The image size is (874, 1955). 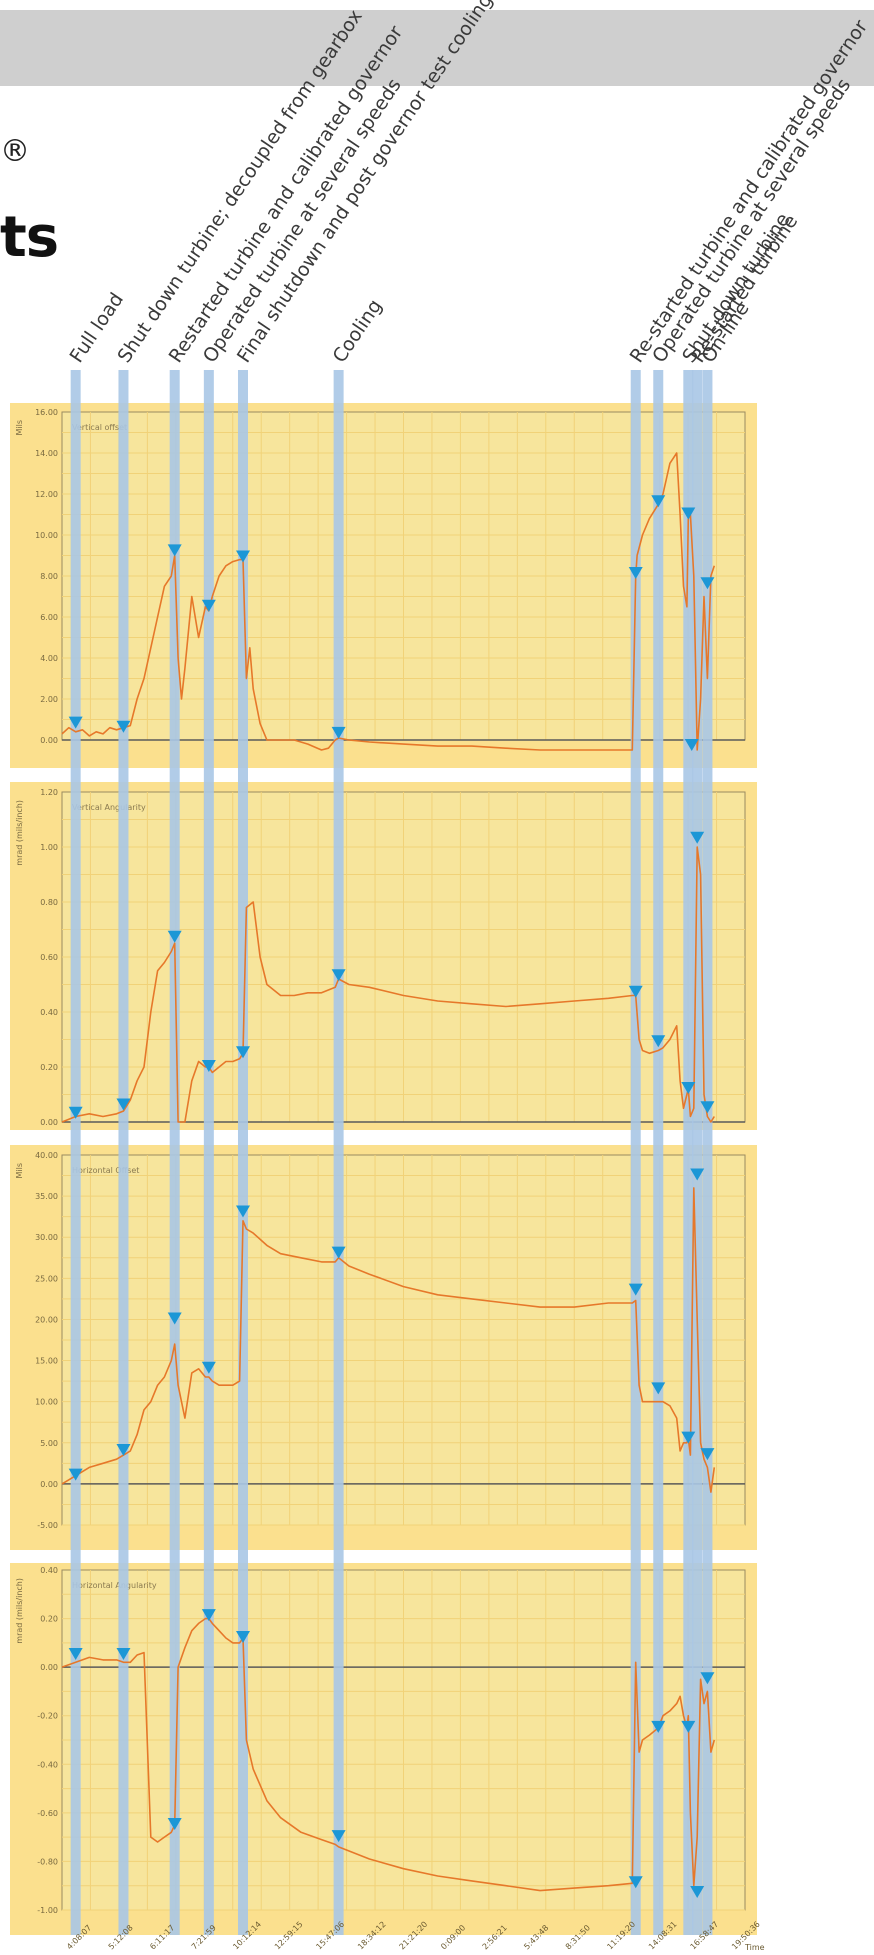 What do you see at coordinates (49, 617) in the screenshot?
I see `y-tick-label: 6.00` at bounding box center [49, 617].